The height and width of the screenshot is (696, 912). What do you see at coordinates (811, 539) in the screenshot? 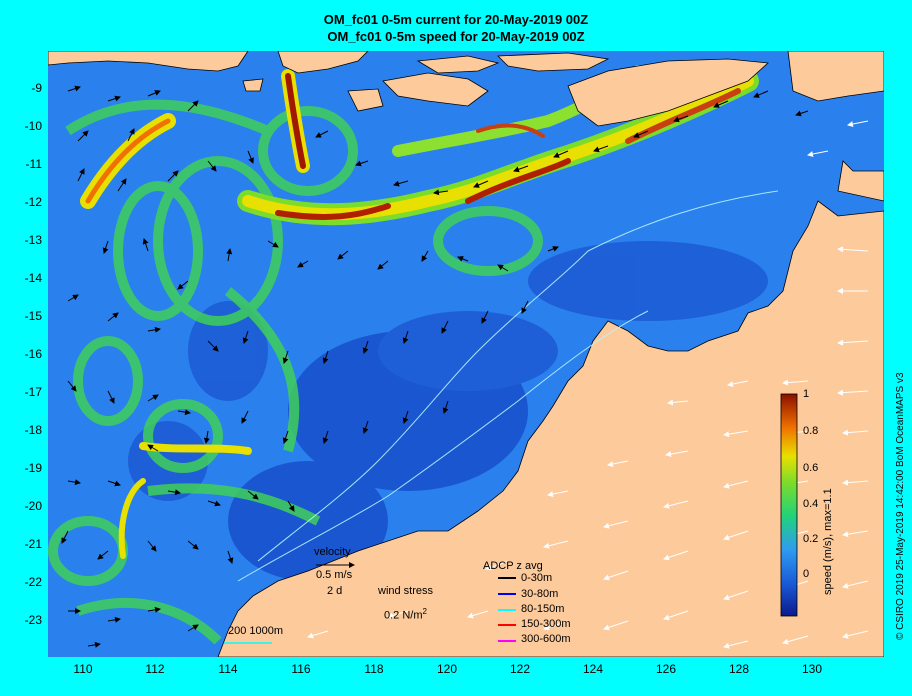
I see `colorbar-tick: 0.2` at bounding box center [811, 539].